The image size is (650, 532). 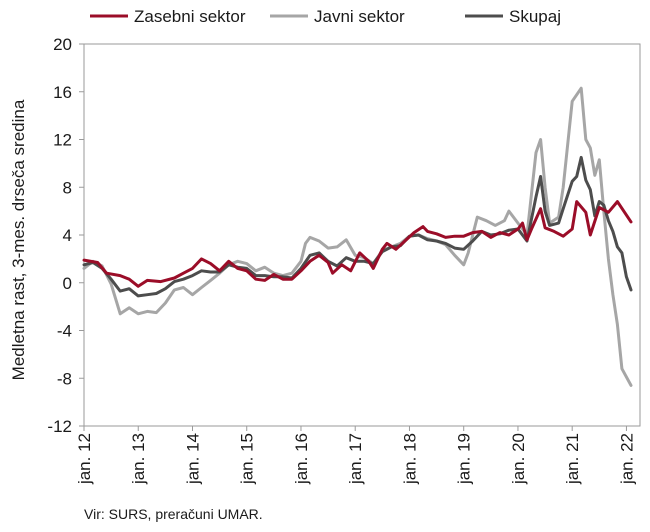 What do you see at coordinates (626, 459) in the screenshot?
I see `x-tick-label: jan. 22` at bounding box center [626, 459].